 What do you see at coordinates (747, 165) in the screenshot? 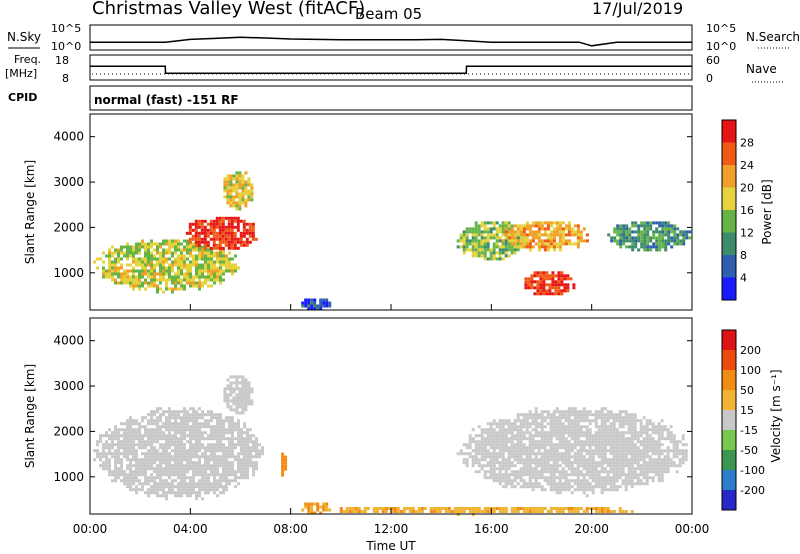
I see `power-colorbar-tick: 24` at bounding box center [747, 165].